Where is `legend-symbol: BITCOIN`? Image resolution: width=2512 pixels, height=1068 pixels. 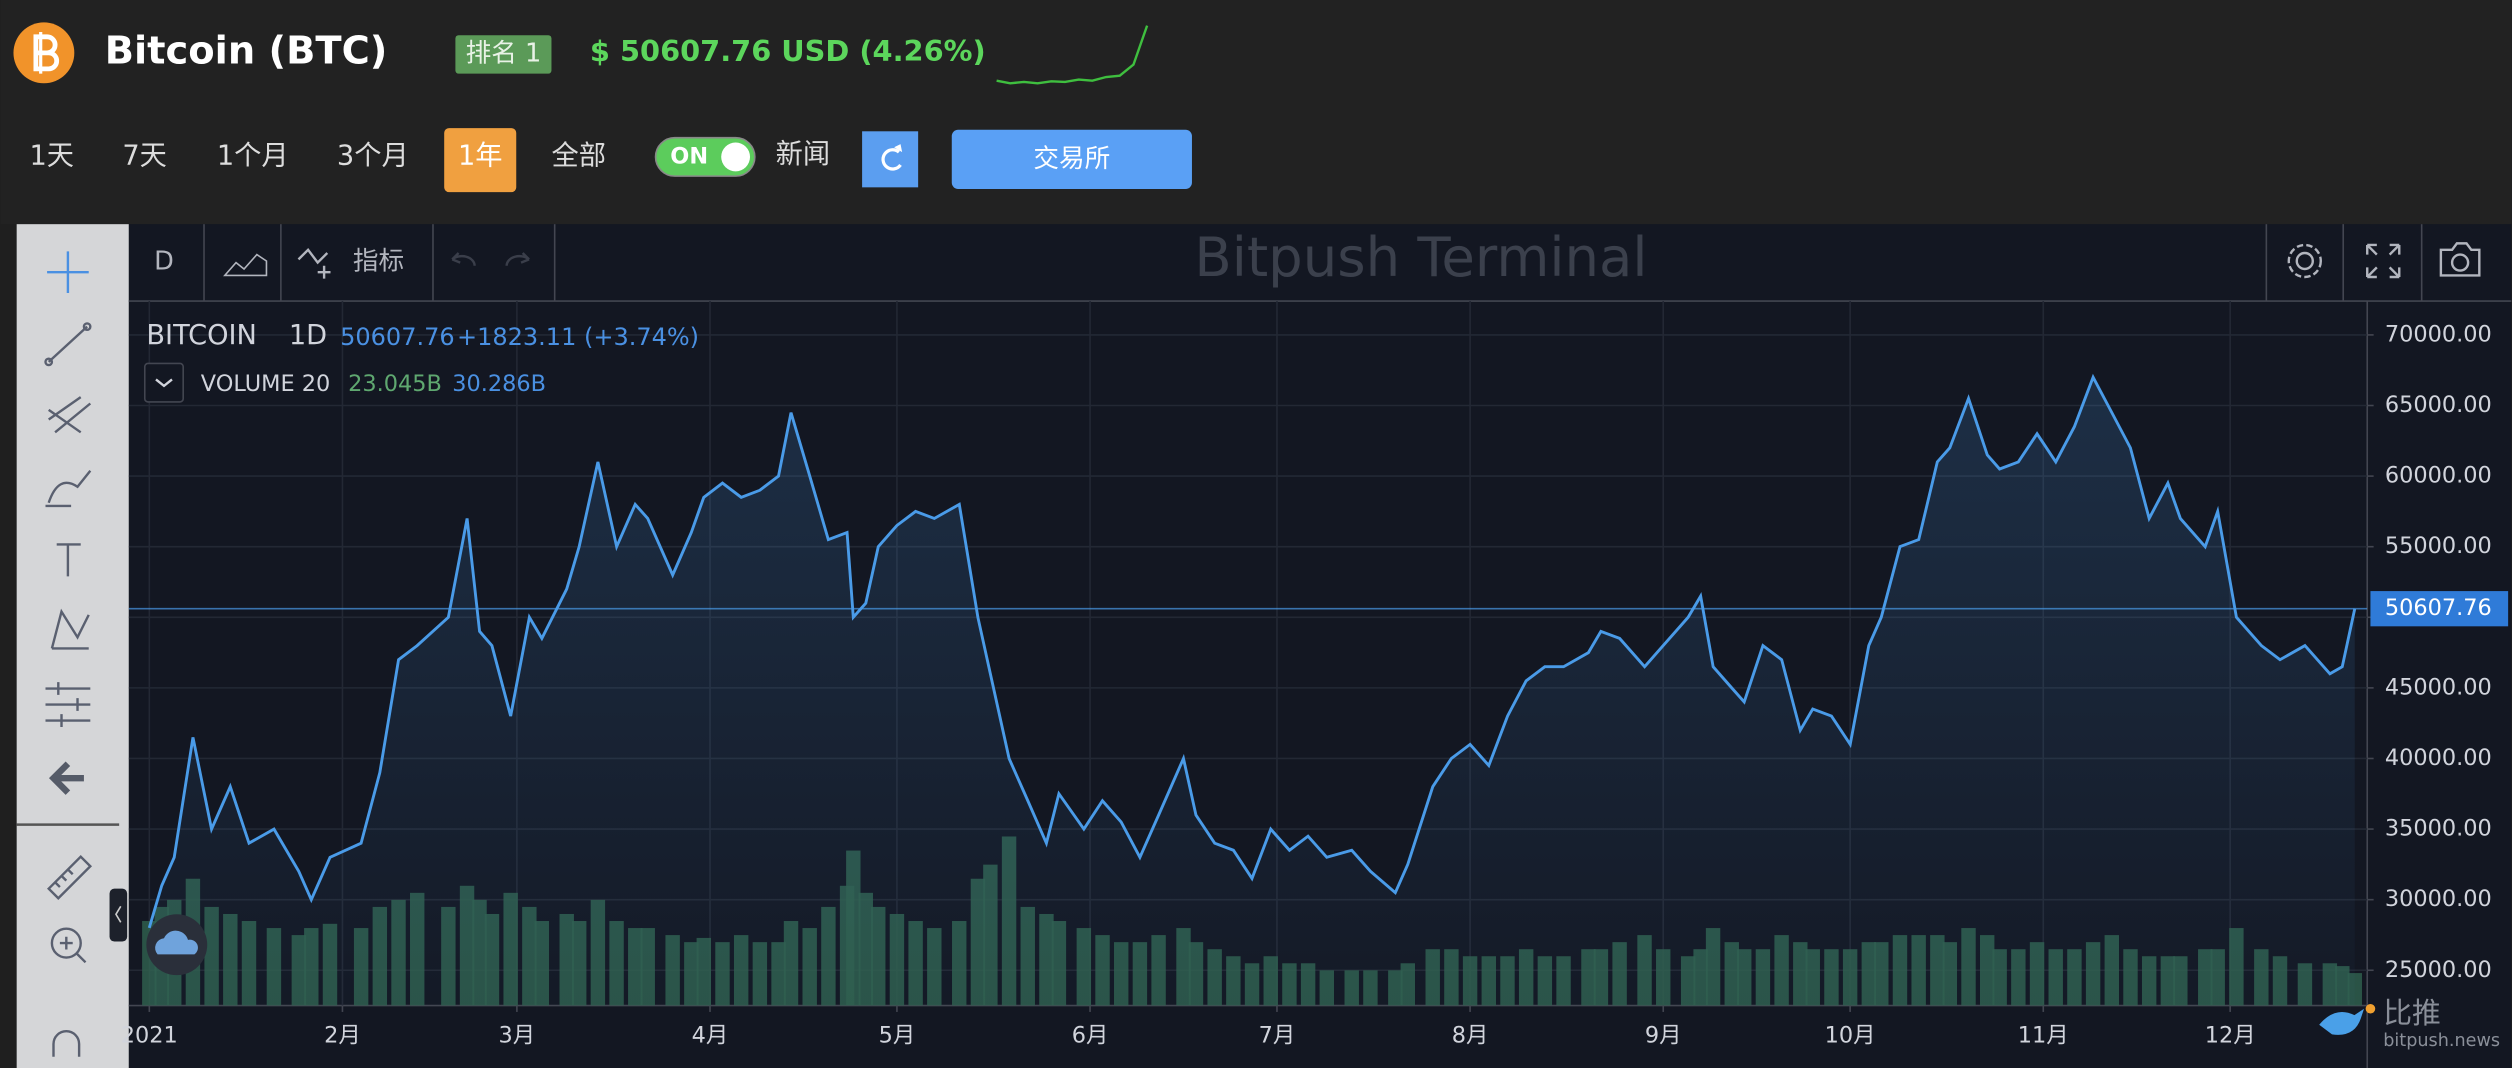 legend-symbol: BITCOIN is located at coordinates (201, 335).